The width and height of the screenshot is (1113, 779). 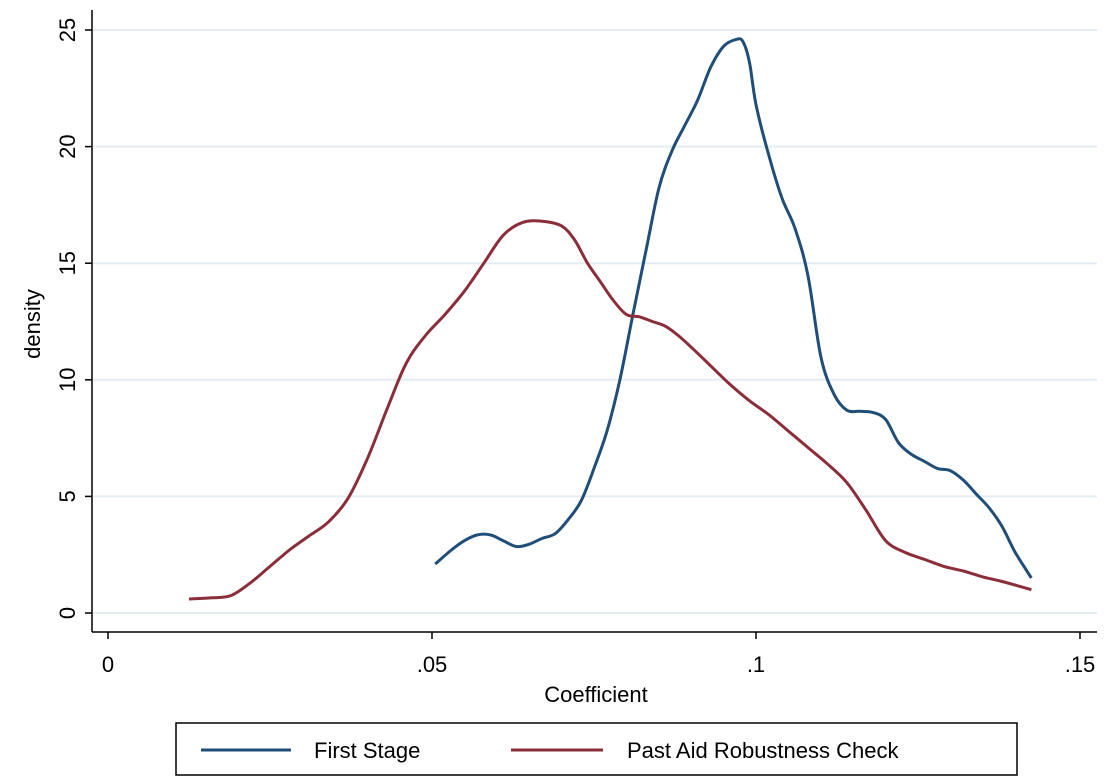 I want to click on y-tick-label-20: 20, so click(x=67, y=146).